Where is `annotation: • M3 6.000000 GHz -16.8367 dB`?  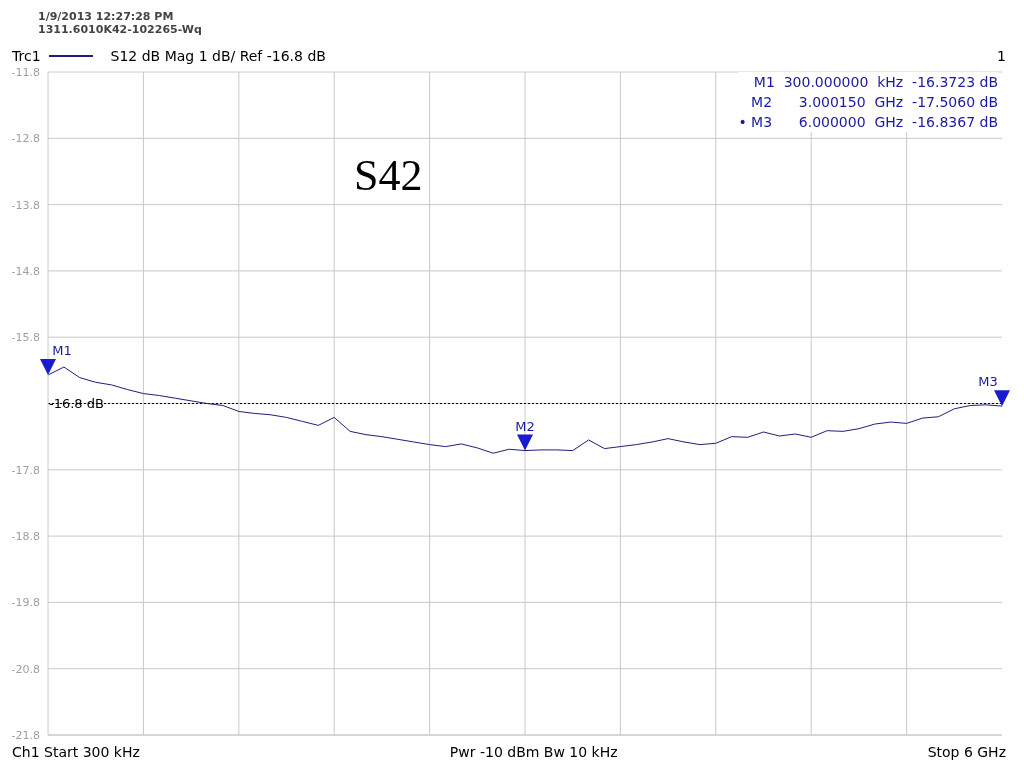 annotation: • M3 6.000000 GHz -16.8367 dB is located at coordinates (868, 122).